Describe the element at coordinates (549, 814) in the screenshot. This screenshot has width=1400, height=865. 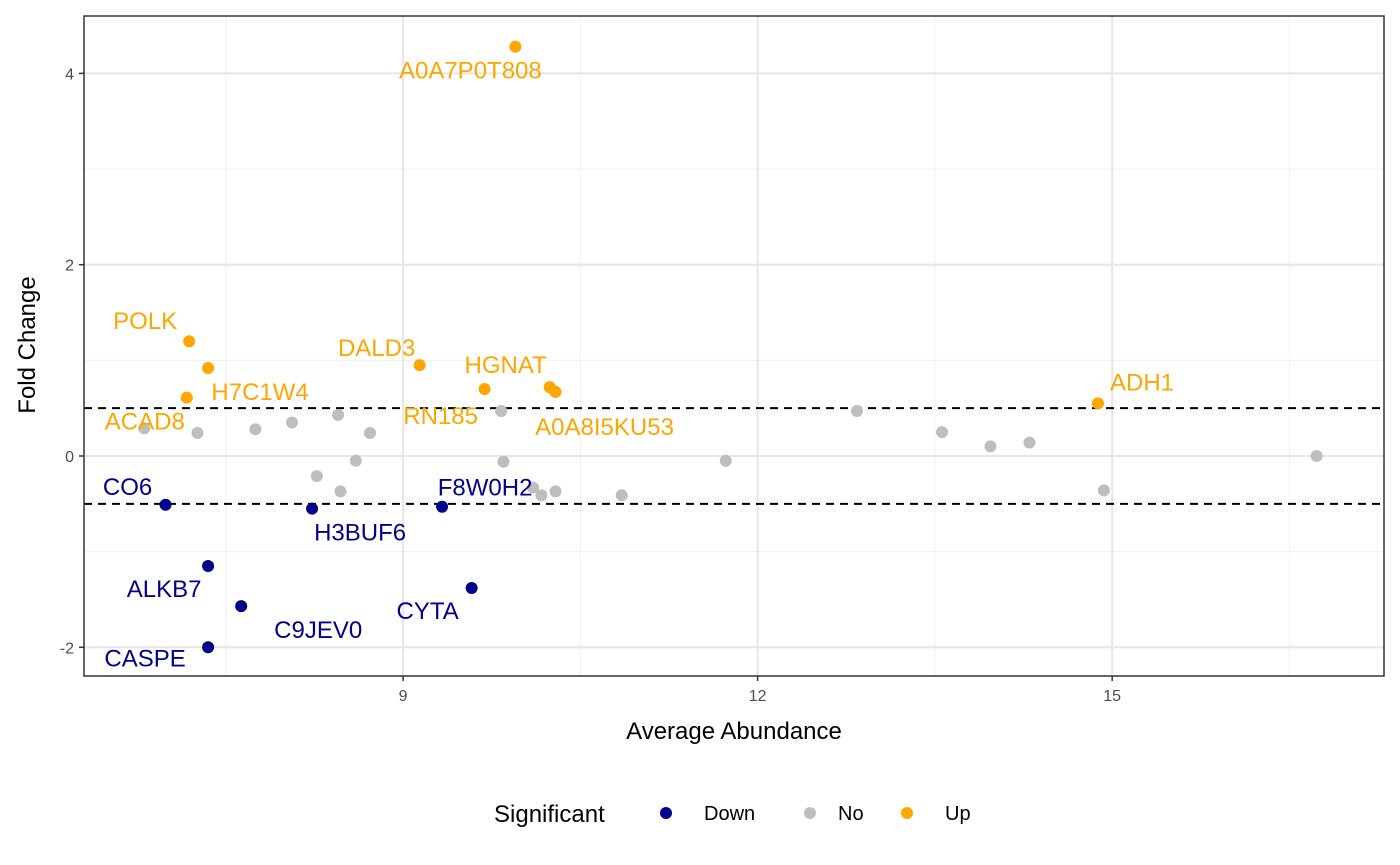
I see `legend-title: Significant` at that location.